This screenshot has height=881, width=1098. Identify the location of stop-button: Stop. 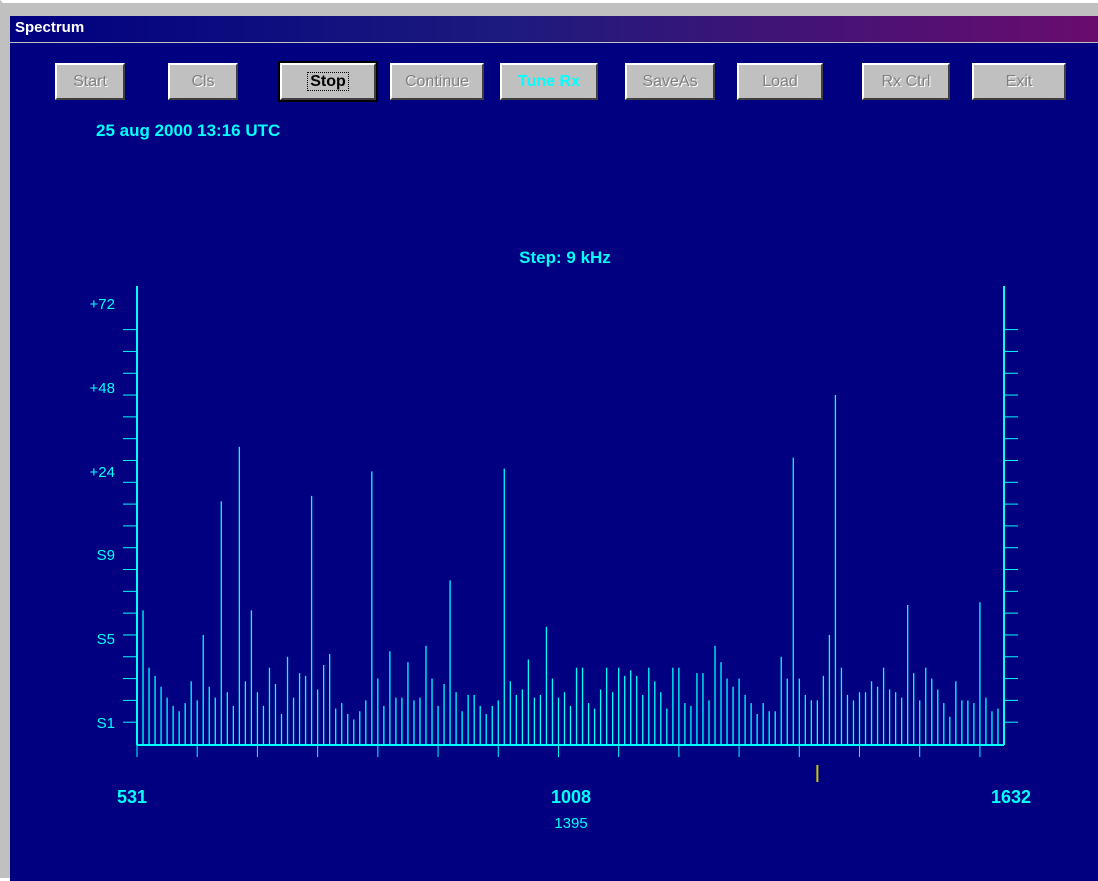
(328, 81).